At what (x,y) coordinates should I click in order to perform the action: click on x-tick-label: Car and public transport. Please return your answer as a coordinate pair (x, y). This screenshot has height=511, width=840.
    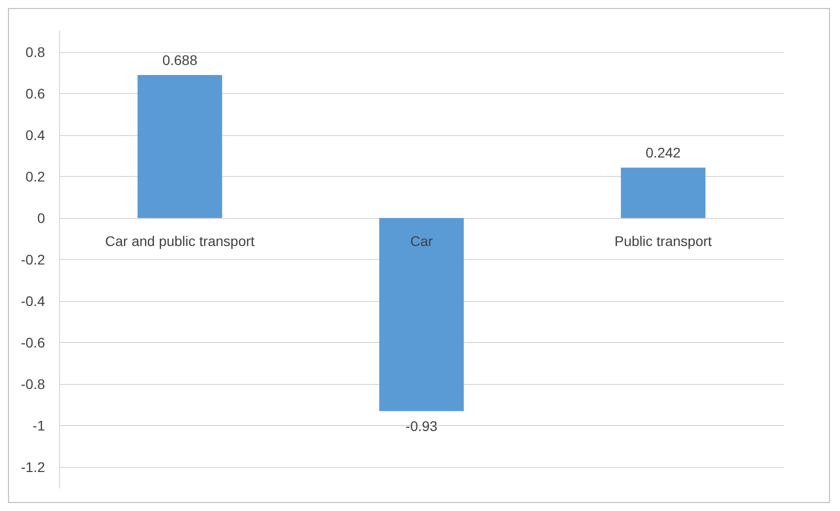
    Looking at the image, I should click on (180, 240).